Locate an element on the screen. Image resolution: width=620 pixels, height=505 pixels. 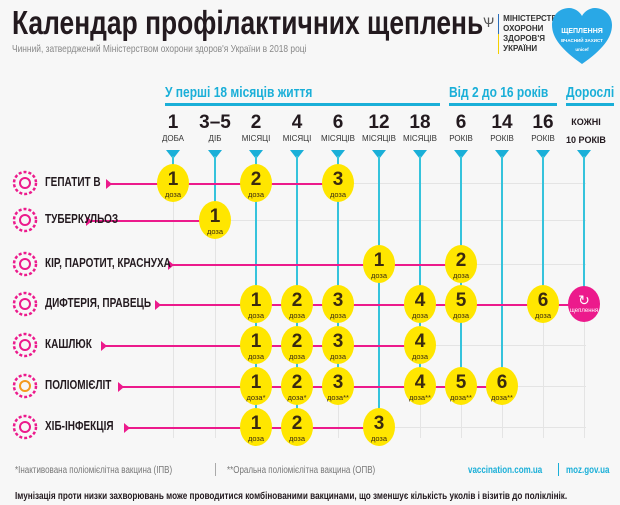
column-age: 12 is located at coordinates (379, 122).